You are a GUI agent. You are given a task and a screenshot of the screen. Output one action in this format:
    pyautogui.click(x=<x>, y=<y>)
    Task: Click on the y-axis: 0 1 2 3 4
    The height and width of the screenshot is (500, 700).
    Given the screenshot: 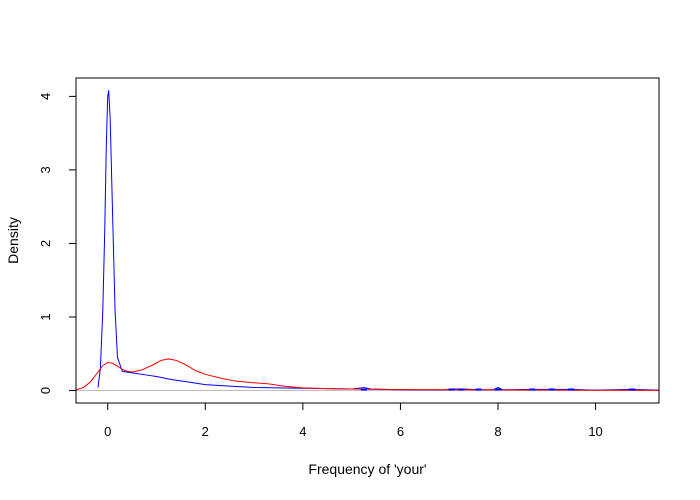 What is the action you would take?
    pyautogui.click(x=57, y=243)
    